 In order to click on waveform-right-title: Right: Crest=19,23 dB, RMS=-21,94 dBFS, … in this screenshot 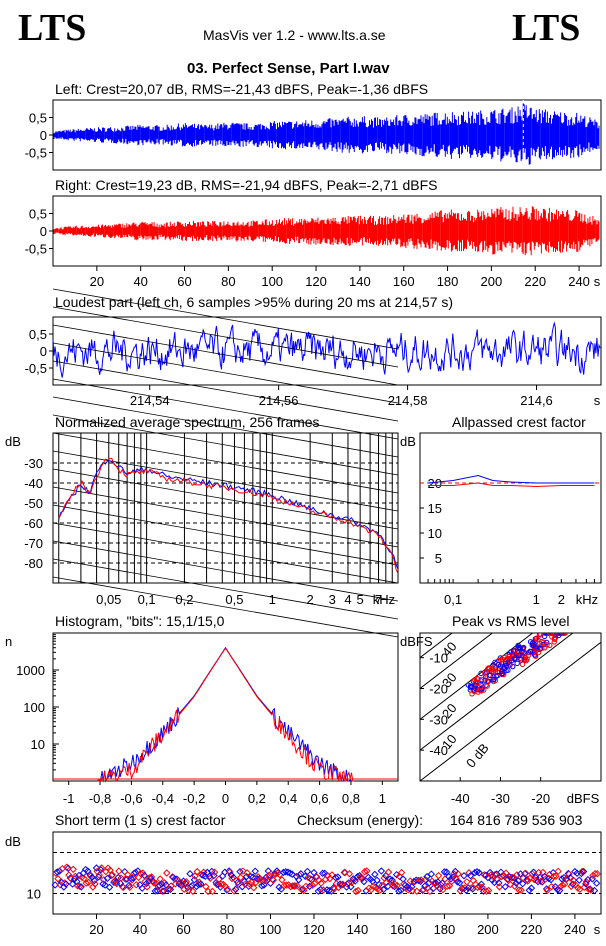, I will do `click(246, 185)`.